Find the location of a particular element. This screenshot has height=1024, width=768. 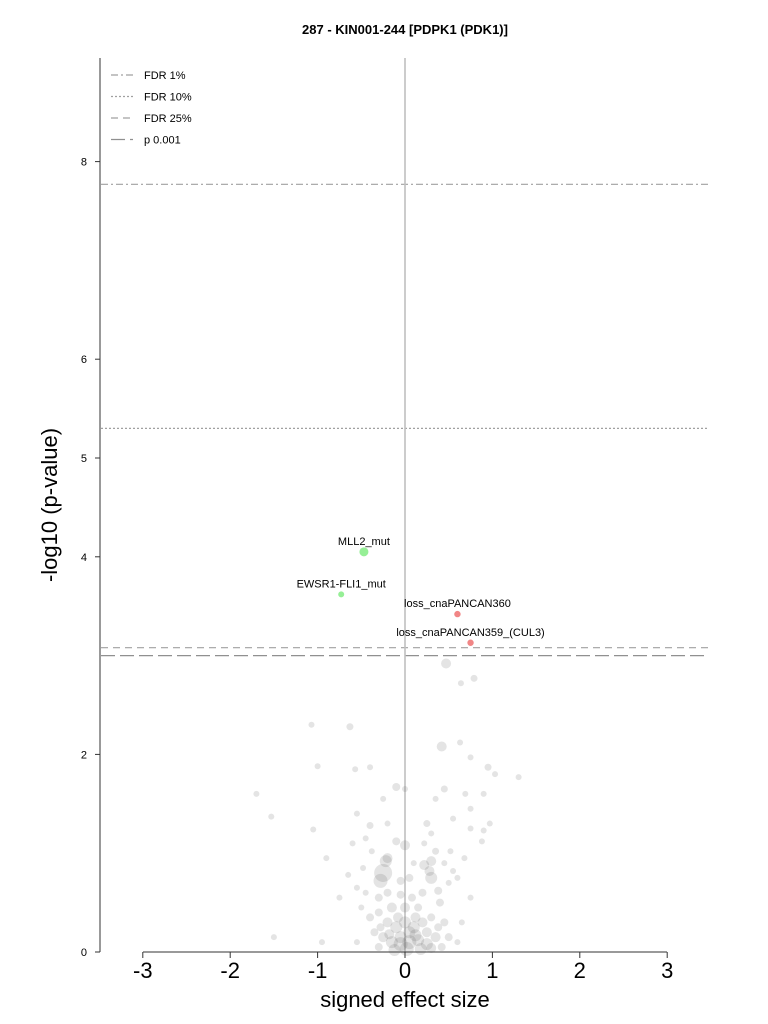

point-label: MLL2_mut is located at coordinates (364, 542).